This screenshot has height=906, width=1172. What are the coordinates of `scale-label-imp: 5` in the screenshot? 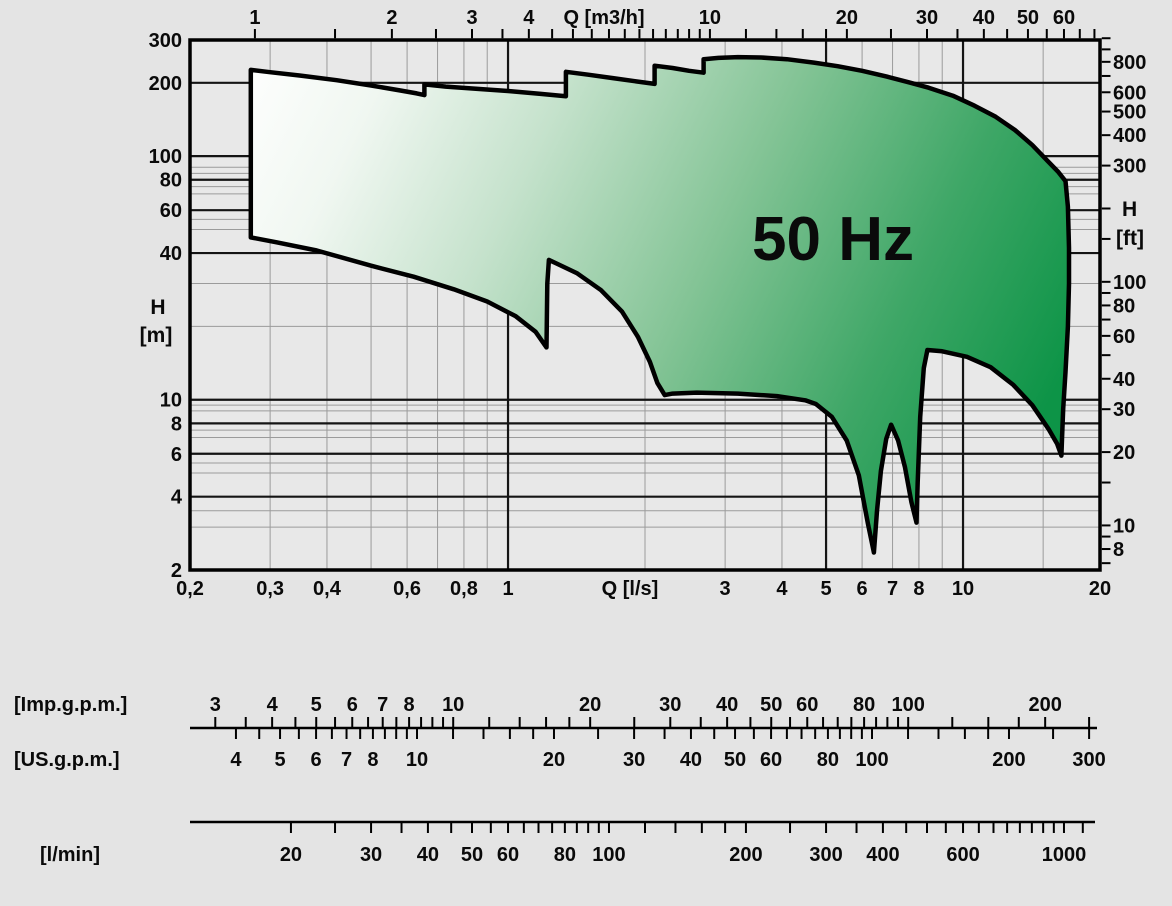 It's located at (316, 705).